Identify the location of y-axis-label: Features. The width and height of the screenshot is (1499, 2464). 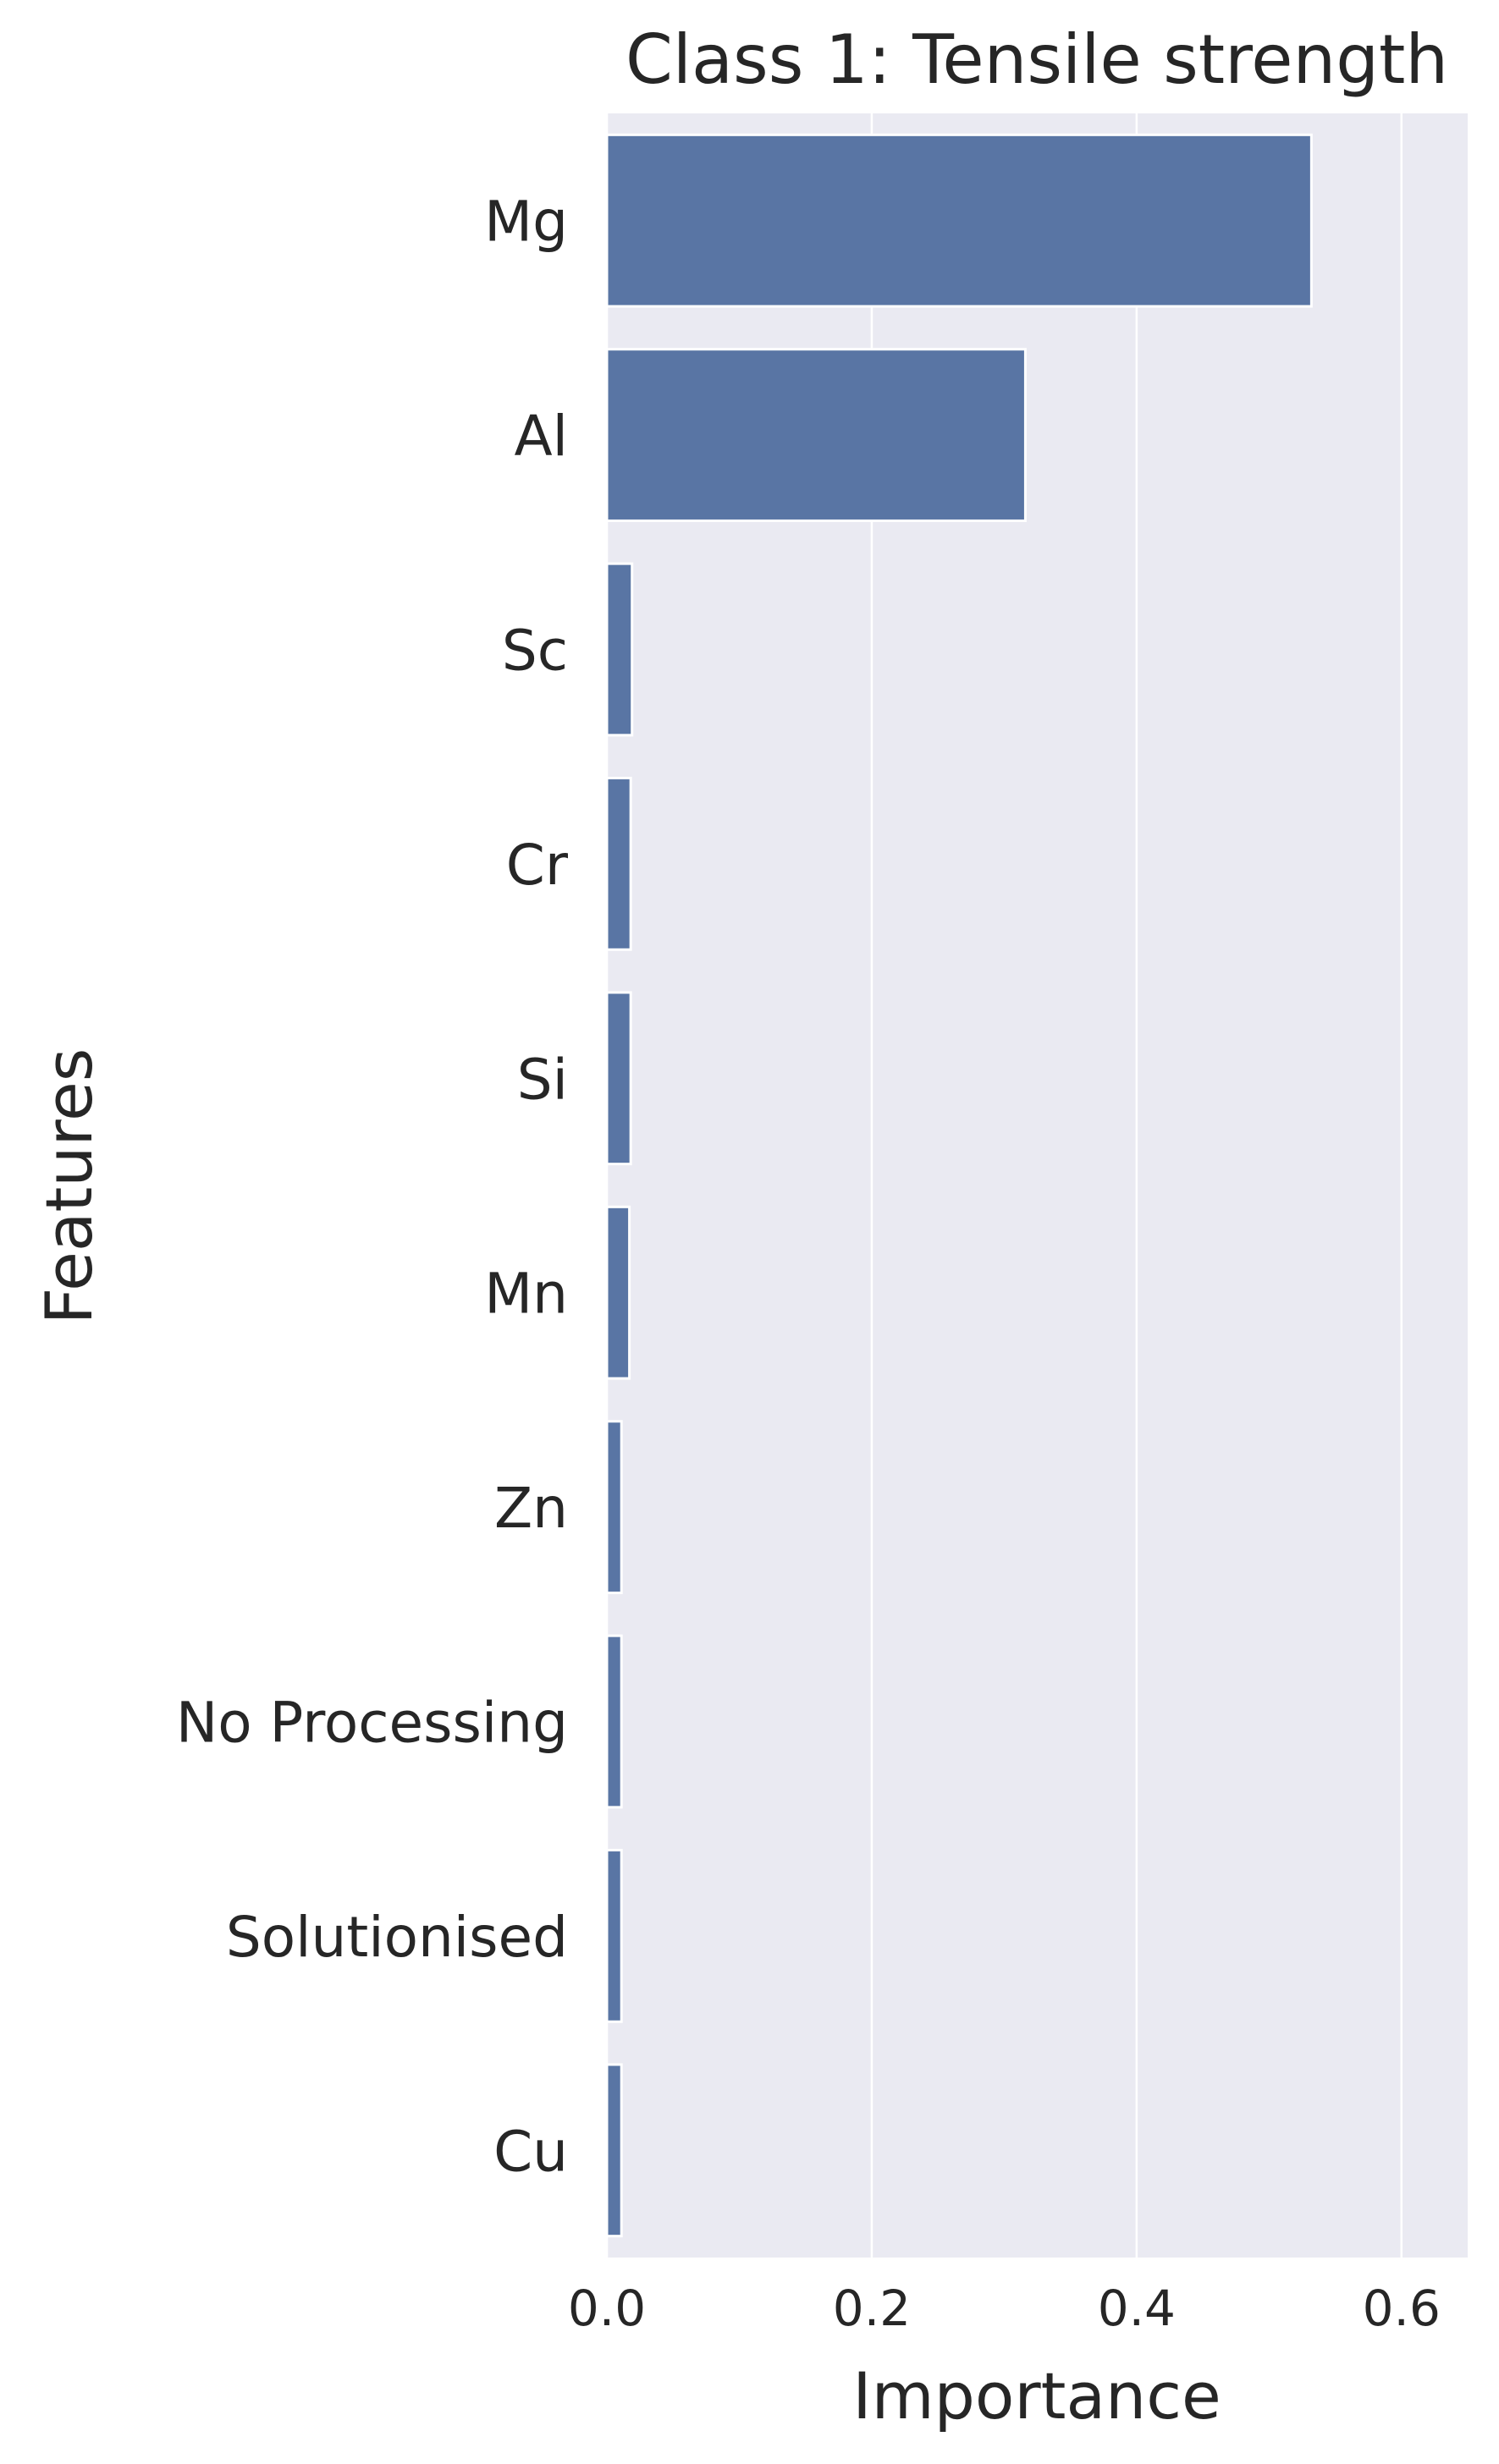
(69, 1186).